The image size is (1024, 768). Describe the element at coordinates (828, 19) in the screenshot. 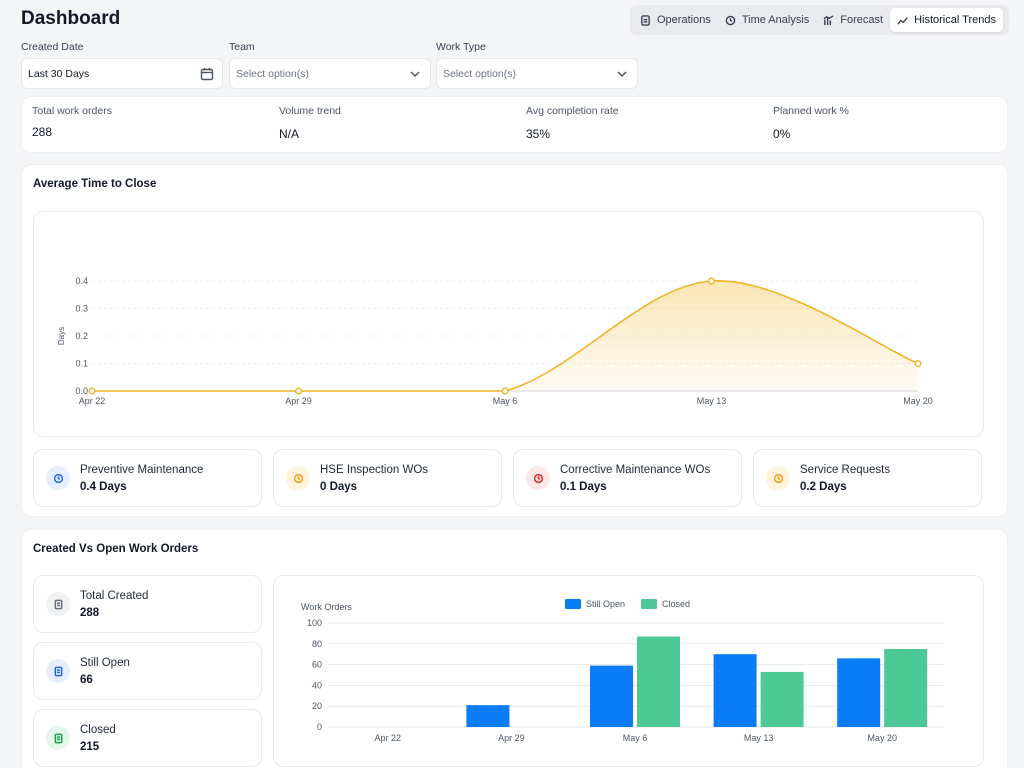

I see `forecast-icon` at that location.